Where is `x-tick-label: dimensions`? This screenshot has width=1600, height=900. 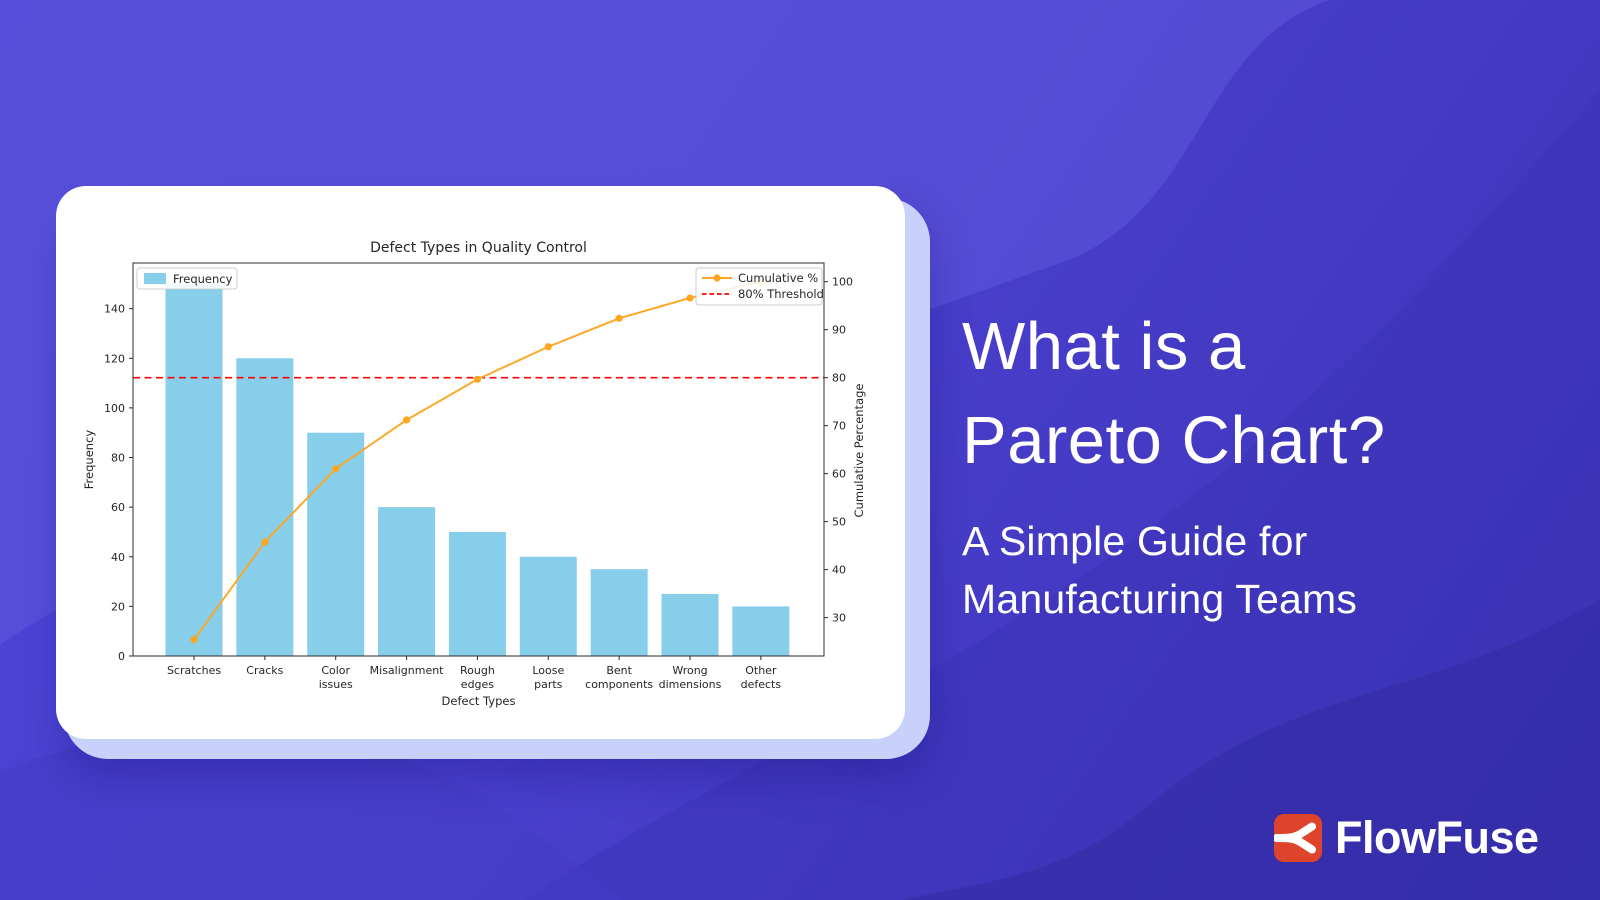 x-tick-label: dimensions is located at coordinates (690, 684).